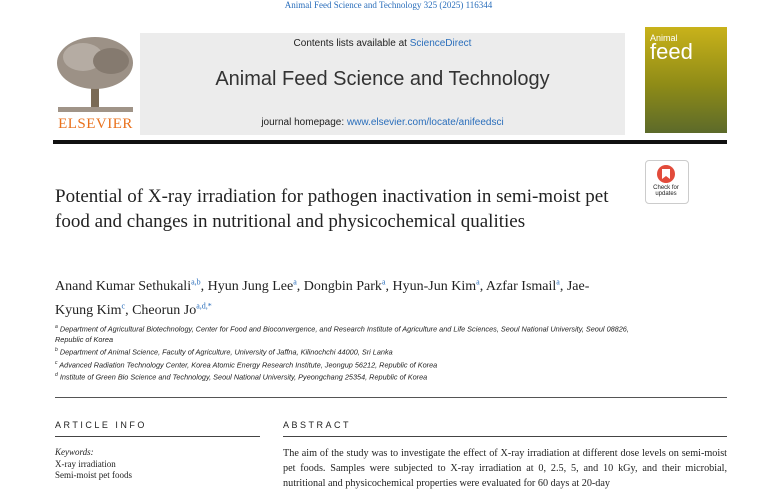  I want to click on author-name: Cheorun Jo, so click(164, 311).